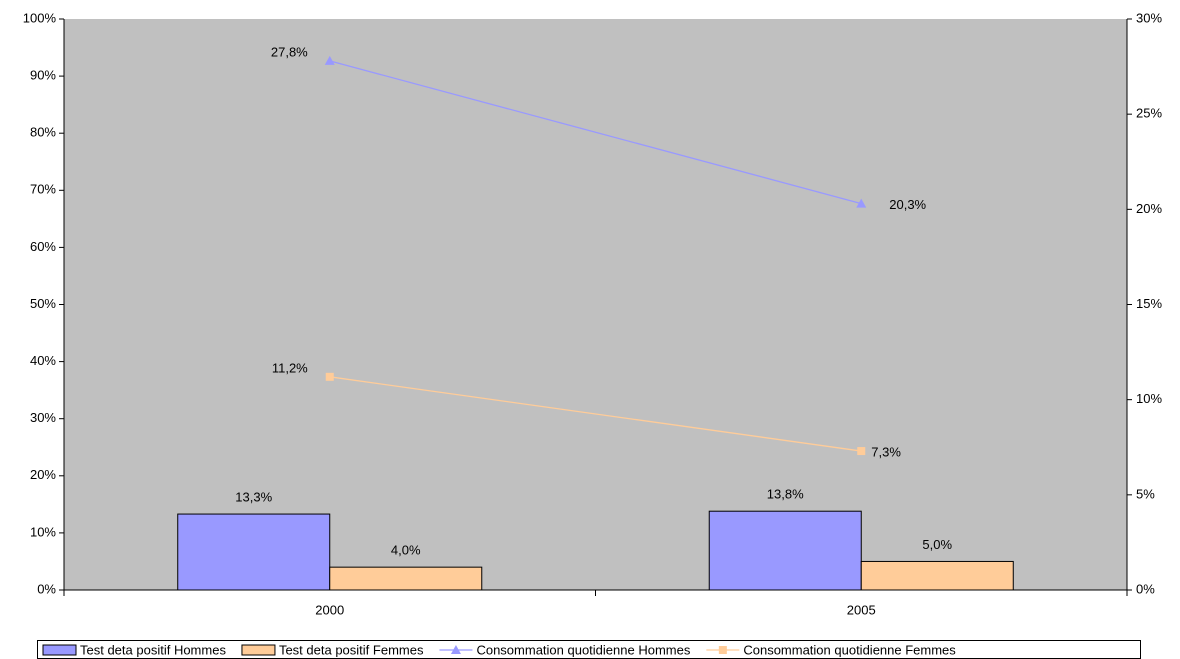 The height and width of the screenshot is (659, 1180). What do you see at coordinates (43, 531) in the screenshot?
I see `y-tick-label: 10%` at bounding box center [43, 531].